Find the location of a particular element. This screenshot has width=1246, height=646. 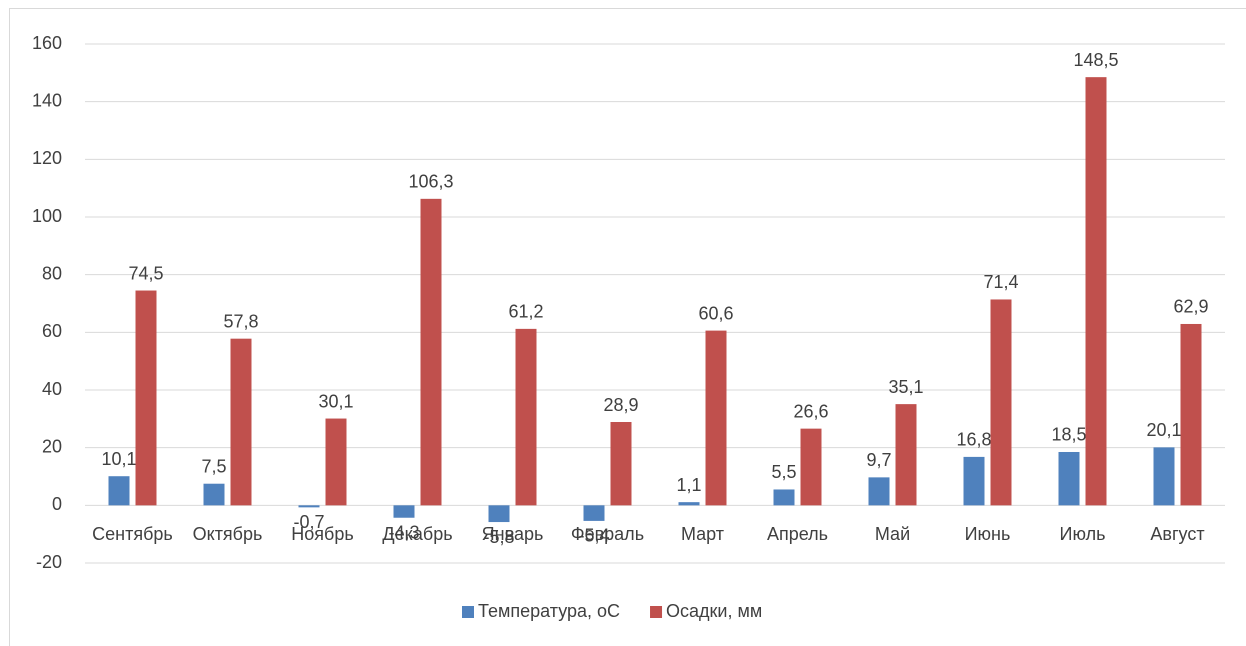

data-label: 5,5 is located at coordinates (783, 472).